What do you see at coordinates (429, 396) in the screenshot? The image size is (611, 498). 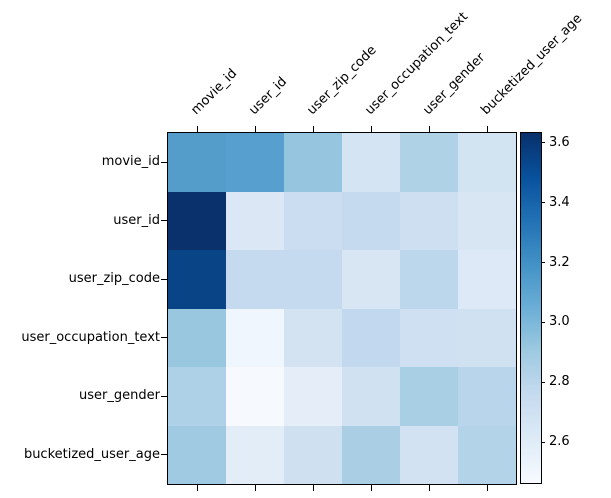 I see `heatmap-cell-user_gender-user_gender` at bounding box center [429, 396].